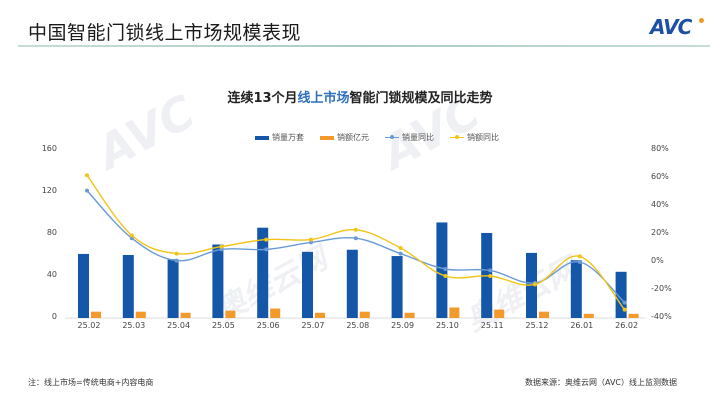  I want to click on x-axis-tick: 25.02, so click(89, 325).